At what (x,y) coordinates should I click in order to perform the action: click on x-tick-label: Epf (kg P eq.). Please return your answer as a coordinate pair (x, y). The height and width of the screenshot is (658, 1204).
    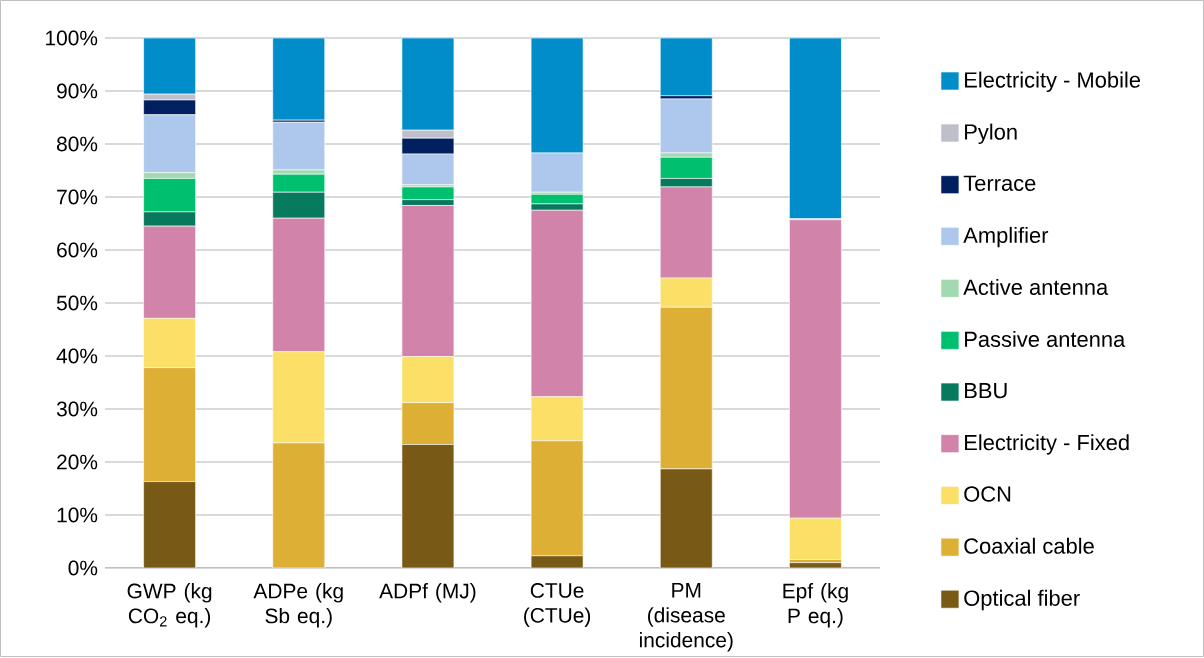
    Looking at the image, I should click on (815, 605).